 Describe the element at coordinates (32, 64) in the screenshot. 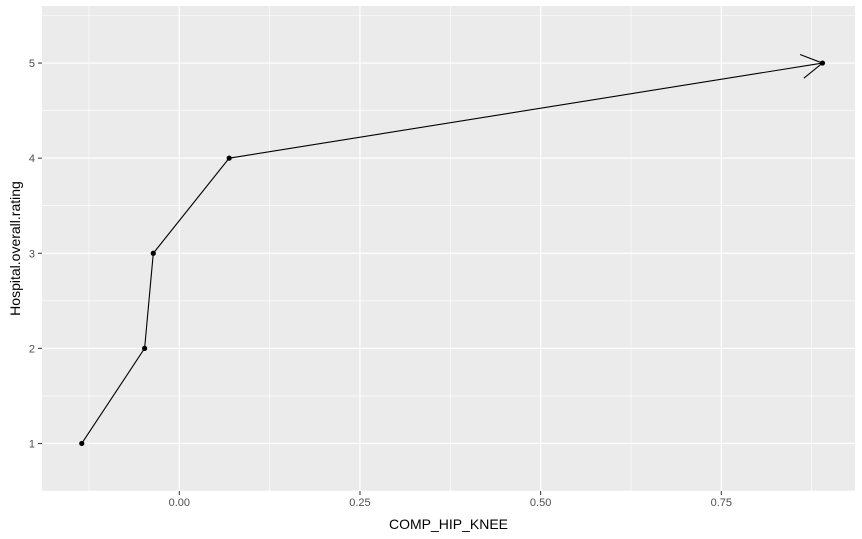

I see `y-tick-label: 5` at that location.